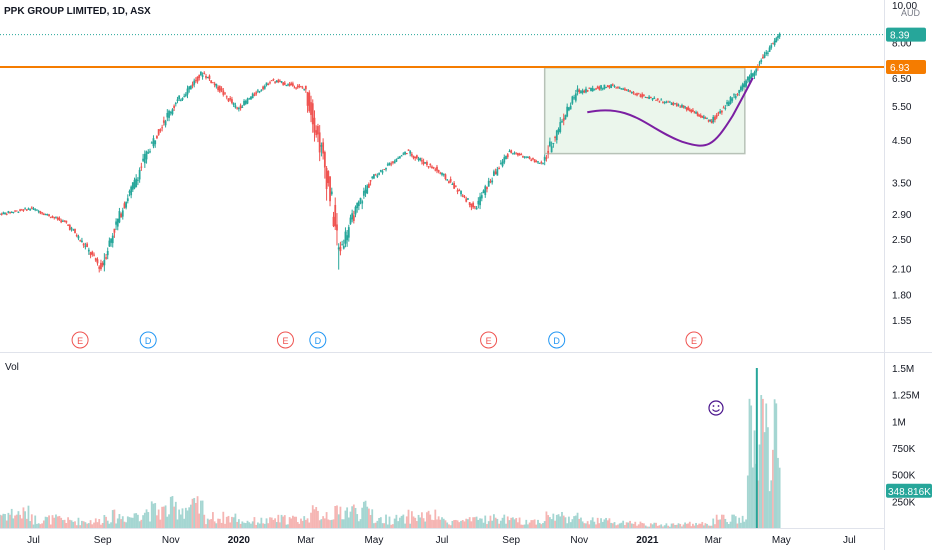 Image resolution: width=932 pixels, height=555 pixels. Describe the element at coordinates (906, 436) in the screenshot. I see `volume-axis: 1.5M 1.25M 1M 750K 500K 250K` at that location.